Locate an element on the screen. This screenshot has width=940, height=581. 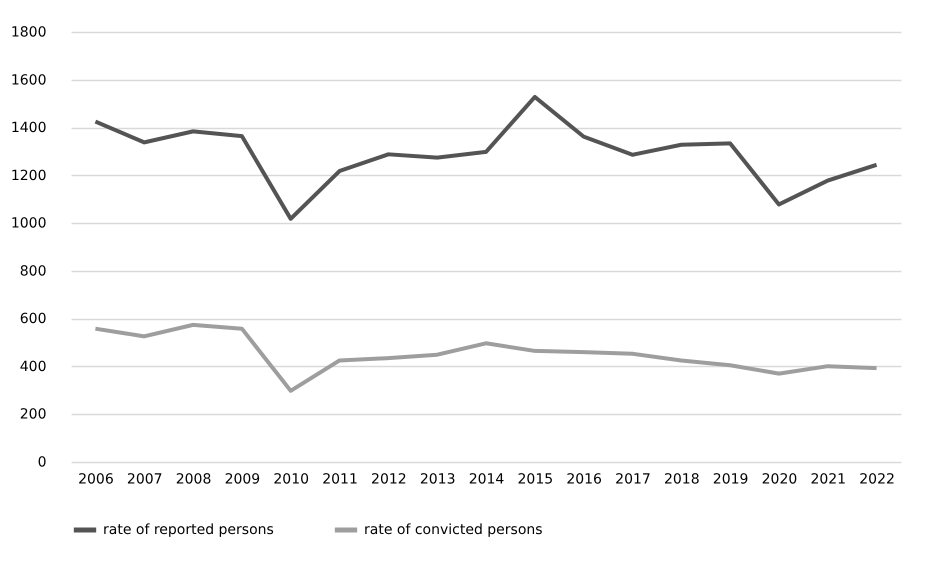
x-tick-label: 2019 is located at coordinates (730, 480).